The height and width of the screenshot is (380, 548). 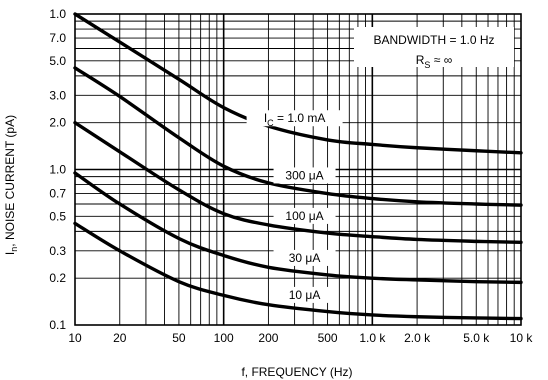 I want to click on series-label-main: 30 μA, so click(x=305, y=258).